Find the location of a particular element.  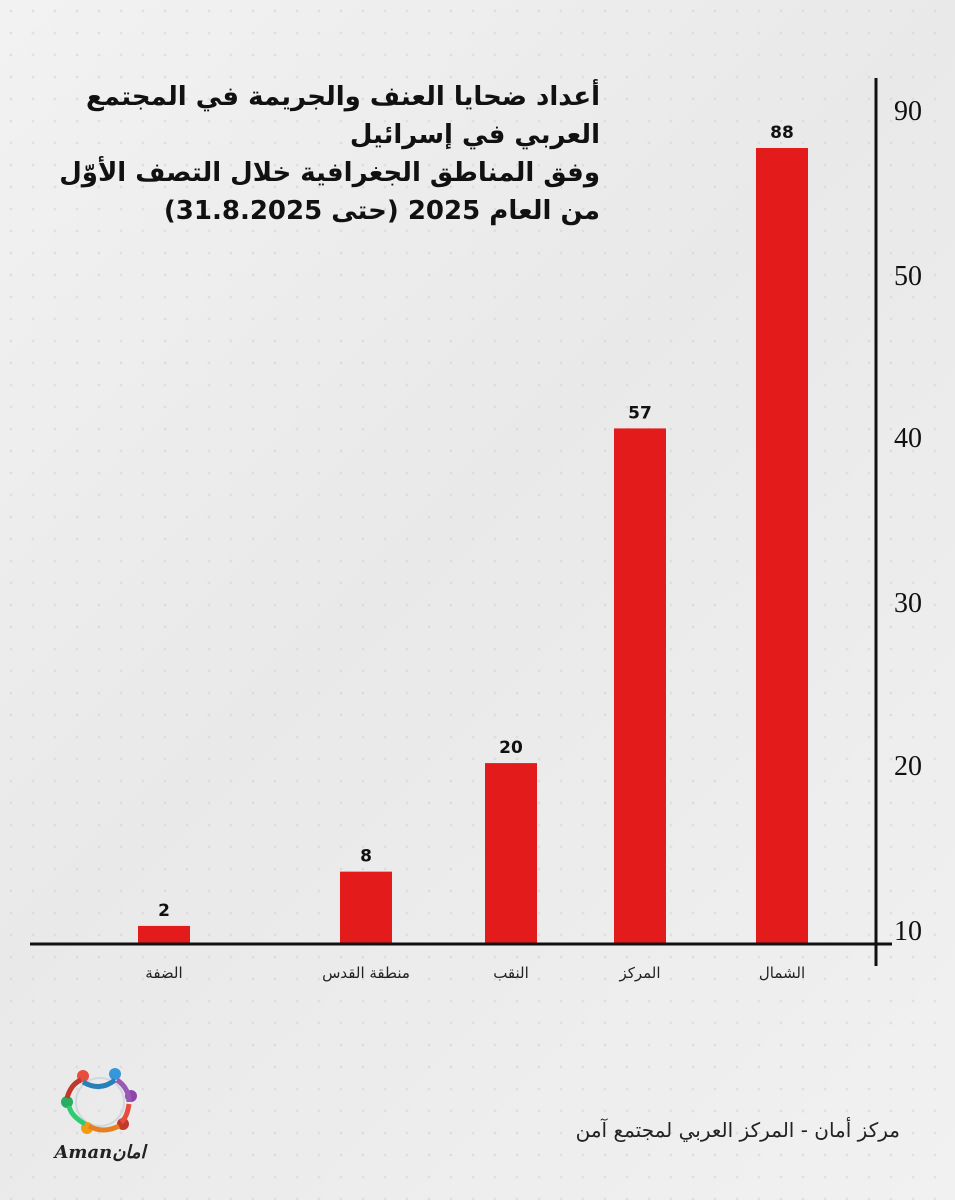

y-tick-label-50: 50 is located at coordinates (908, 276).